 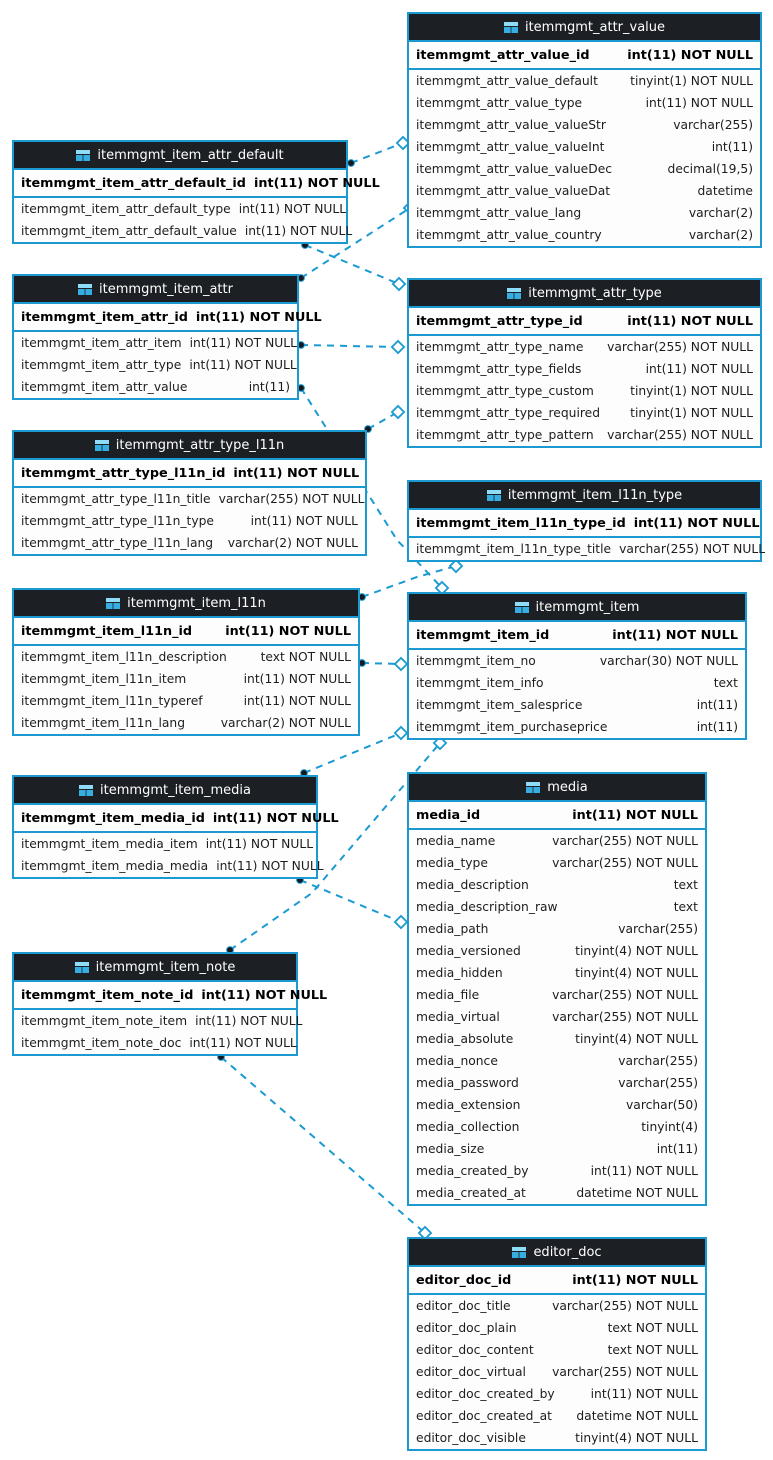 What do you see at coordinates (584, 294) in the screenshot?
I see `table-header: itemmgmt_attr_type` at bounding box center [584, 294].